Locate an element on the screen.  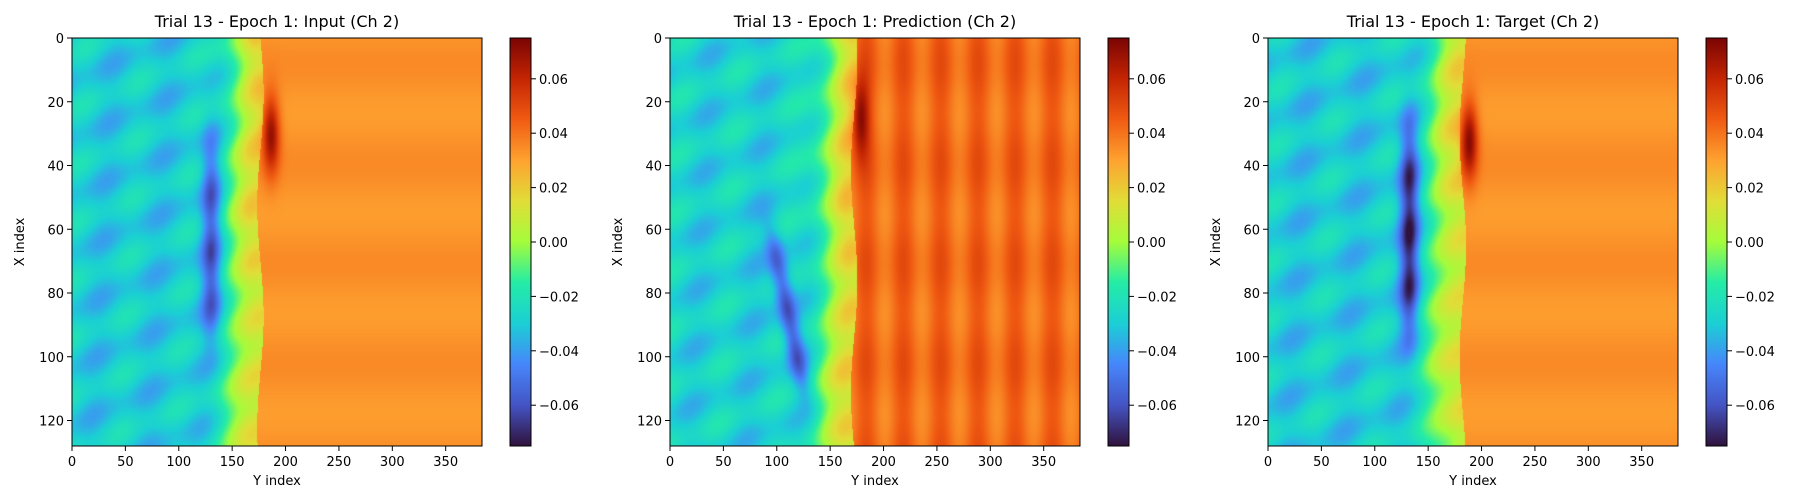
panel-title: Trial 13 - Epoch 1: Prediction (Ch 2) is located at coordinates (874, 21).